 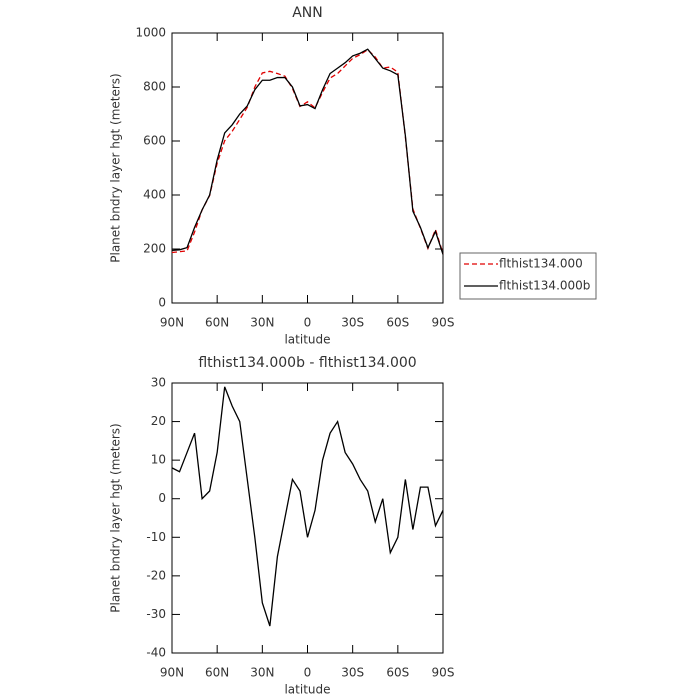 What do you see at coordinates (154, 249) in the screenshot?
I see `y-tick-label: 200` at bounding box center [154, 249].